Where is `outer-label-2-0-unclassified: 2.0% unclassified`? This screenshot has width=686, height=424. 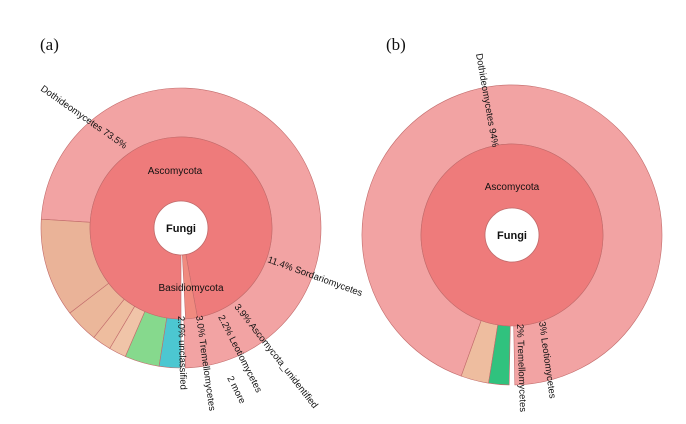
outer-label-2-0-unclassified: 2.0% unclassified is located at coordinates (182, 353).